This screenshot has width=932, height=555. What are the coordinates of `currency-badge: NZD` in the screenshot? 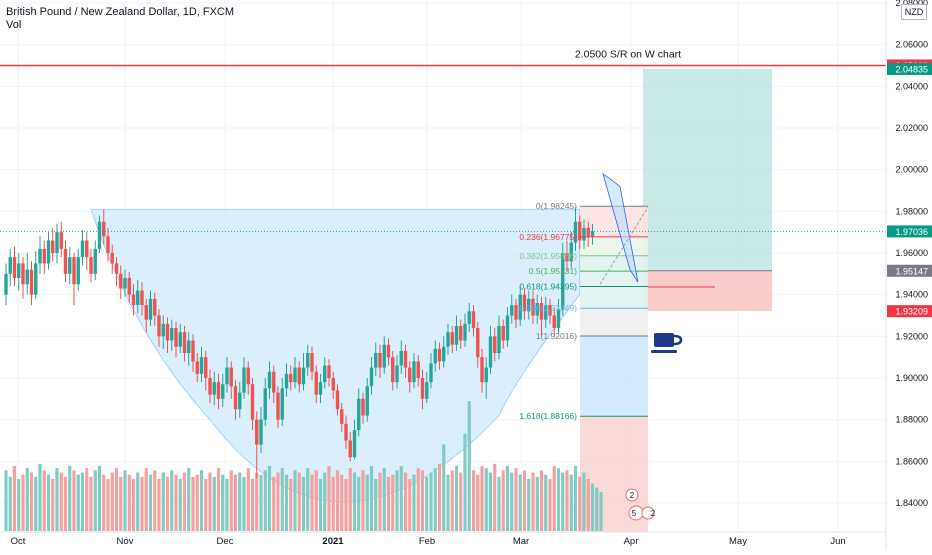 It's located at (914, 12).